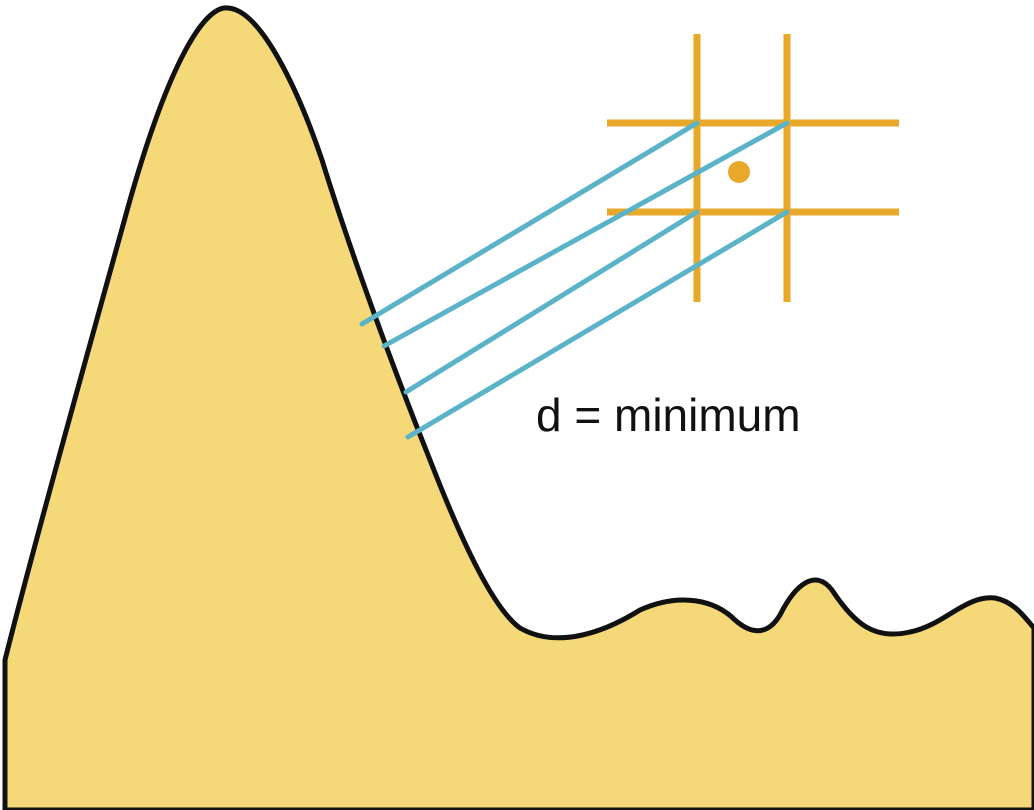 This screenshot has height=810, width=1034. I want to click on grid, so click(753, 168).